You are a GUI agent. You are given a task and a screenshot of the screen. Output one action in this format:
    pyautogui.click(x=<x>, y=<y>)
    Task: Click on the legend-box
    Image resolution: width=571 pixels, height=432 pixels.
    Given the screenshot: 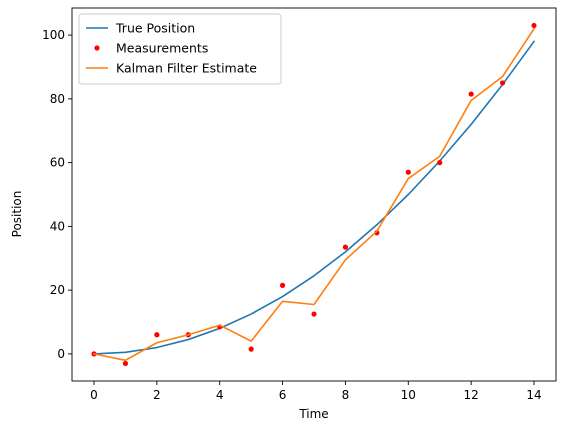 What is the action you would take?
    pyautogui.click(x=180, y=49)
    